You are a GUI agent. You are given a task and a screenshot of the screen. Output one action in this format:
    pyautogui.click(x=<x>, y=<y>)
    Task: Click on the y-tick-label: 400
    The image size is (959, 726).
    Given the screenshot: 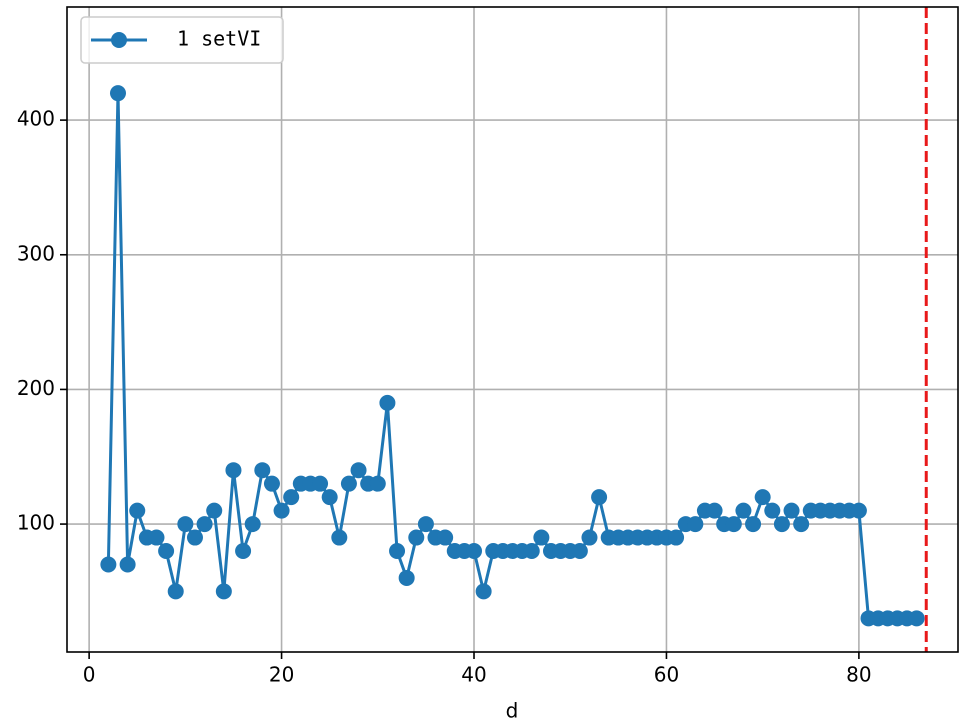 What is the action you would take?
    pyautogui.click(x=36, y=119)
    